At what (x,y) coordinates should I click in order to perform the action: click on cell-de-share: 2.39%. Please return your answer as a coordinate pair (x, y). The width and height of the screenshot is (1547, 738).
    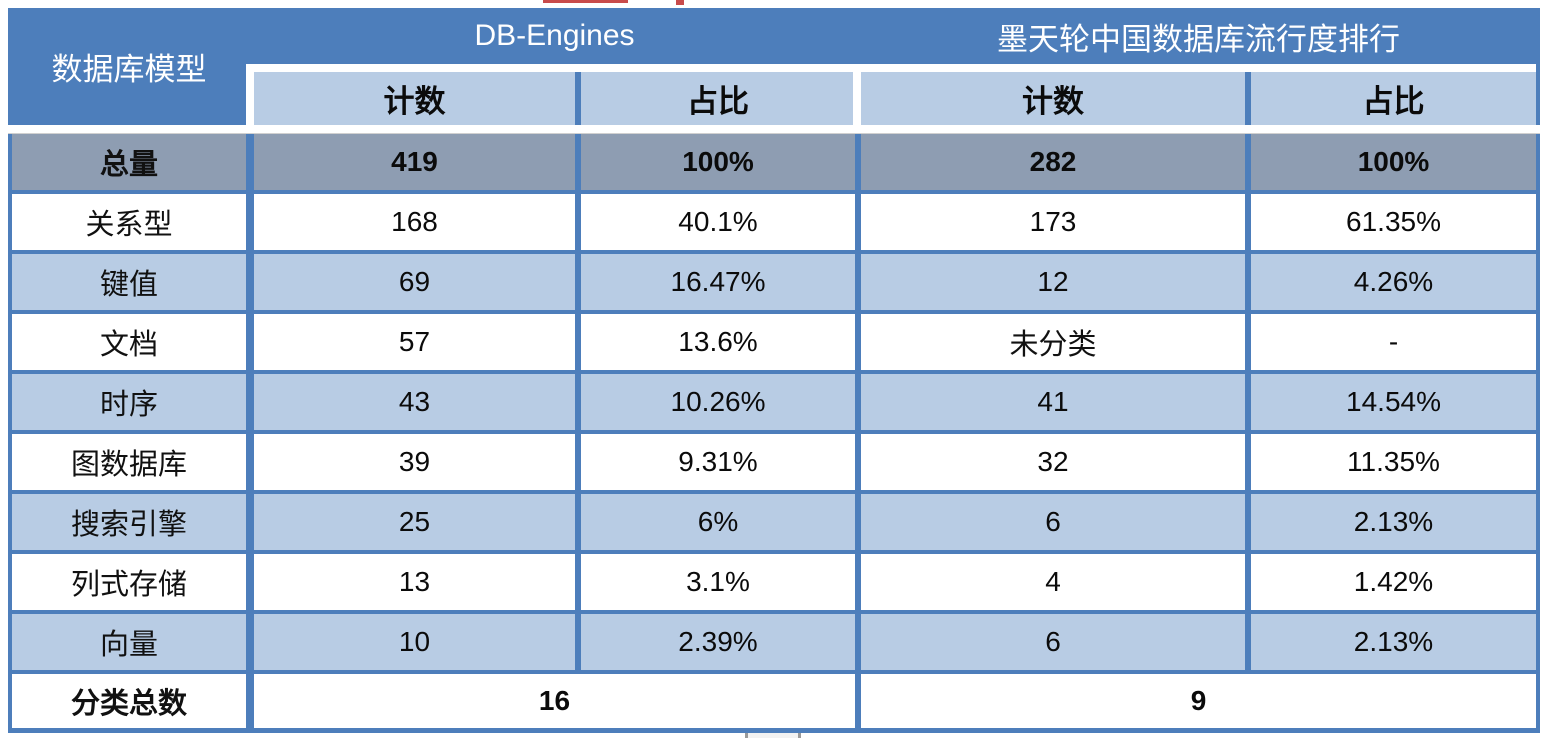
    Looking at the image, I should click on (718, 642).